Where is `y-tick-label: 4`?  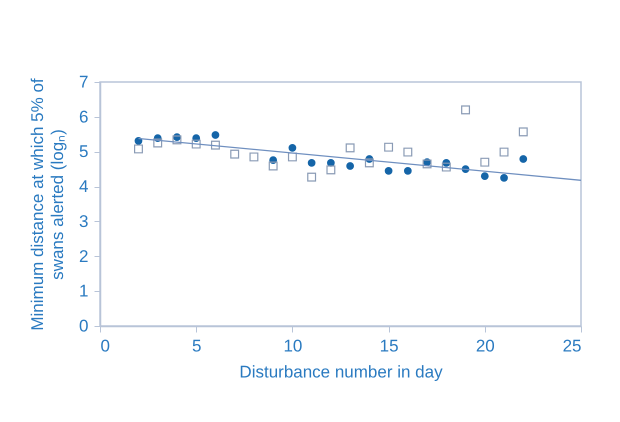 y-tick-label: 4 is located at coordinates (83, 186).